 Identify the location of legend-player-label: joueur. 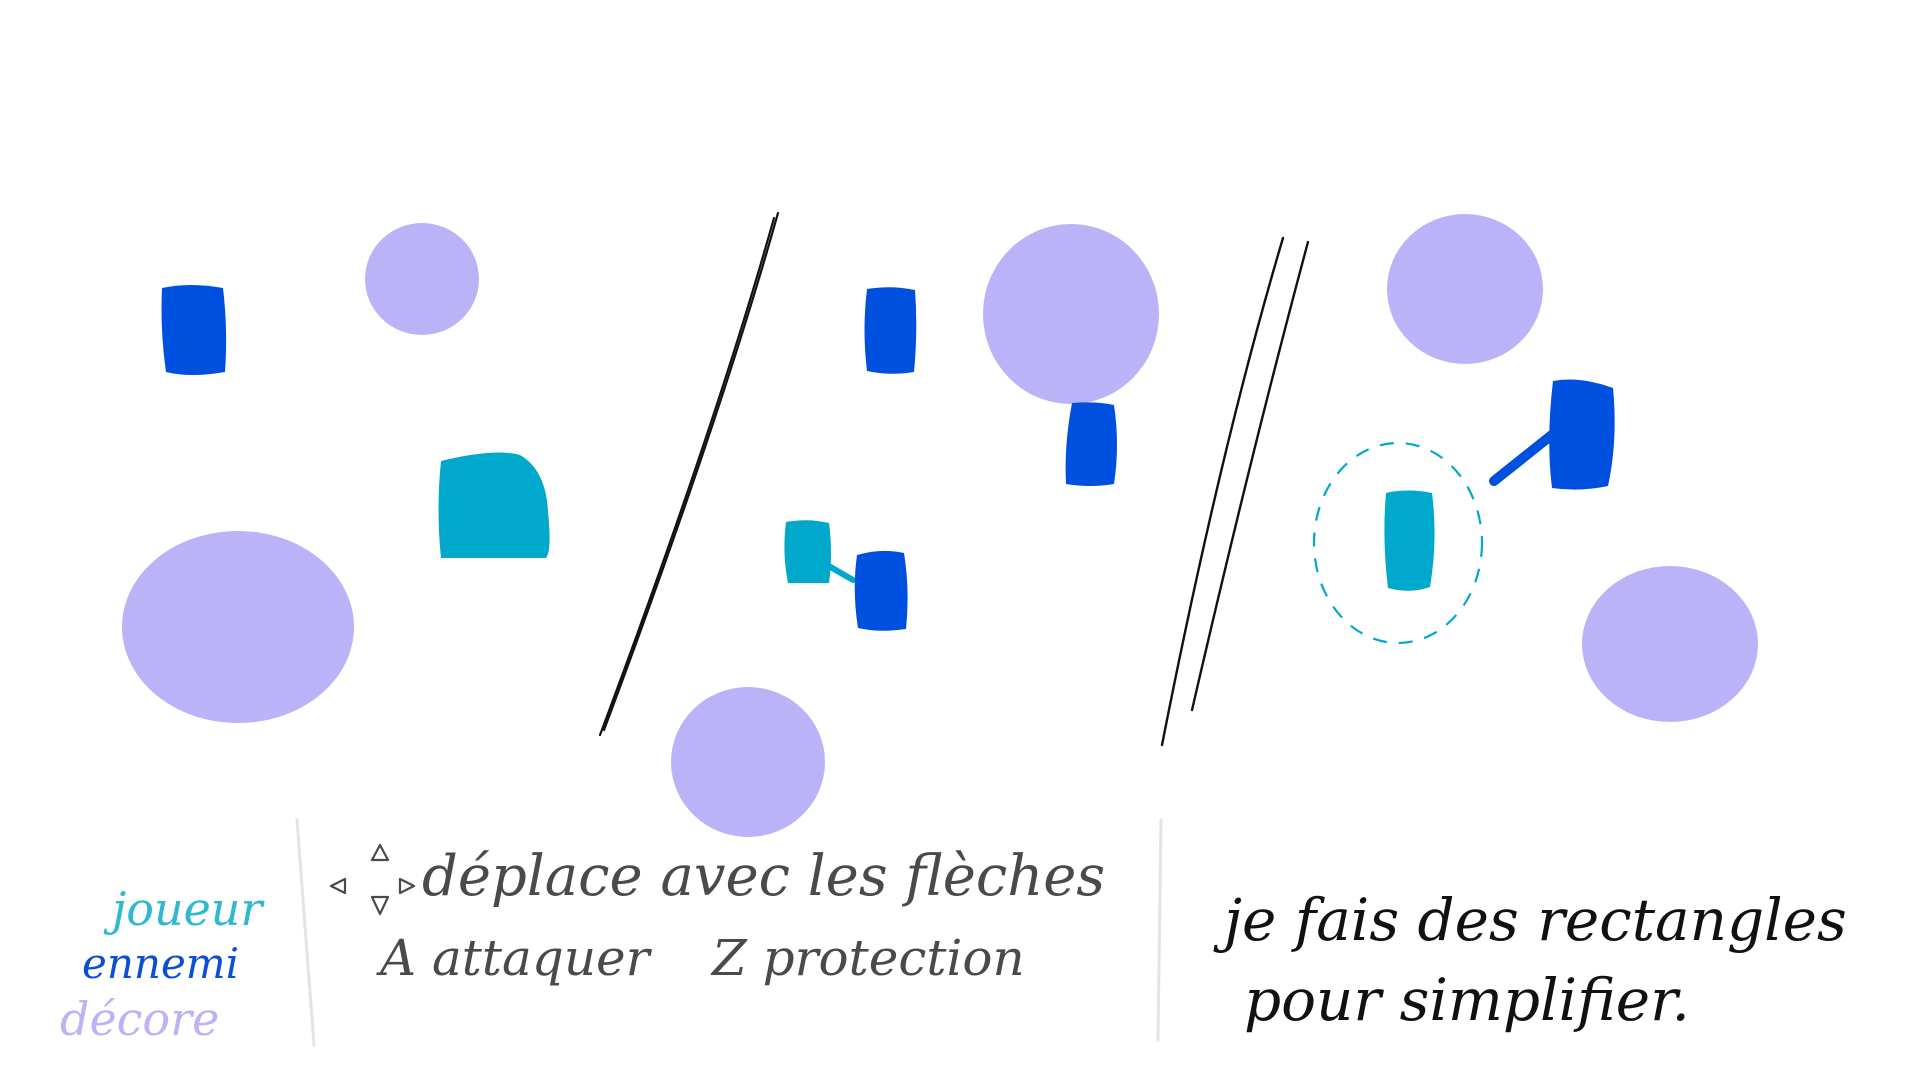
(184, 909).